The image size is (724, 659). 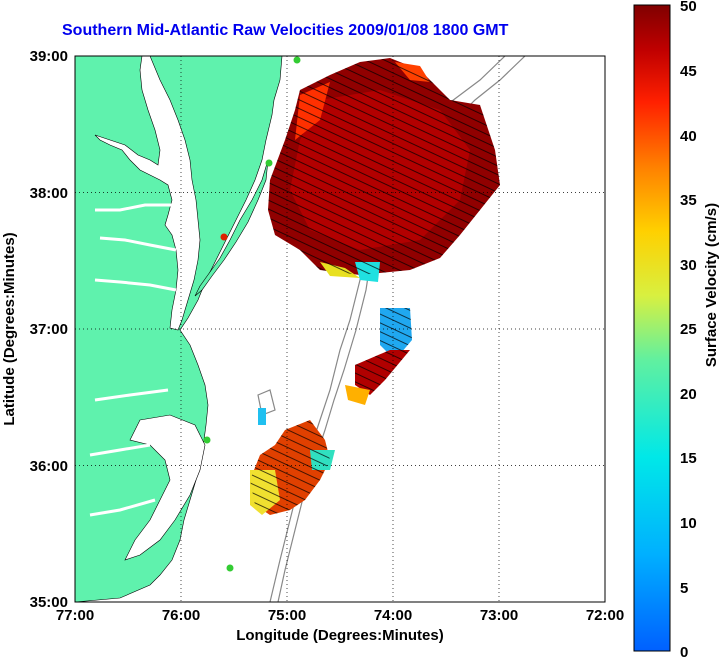 I want to click on colorbar-tick-label: 30, so click(x=688, y=265).